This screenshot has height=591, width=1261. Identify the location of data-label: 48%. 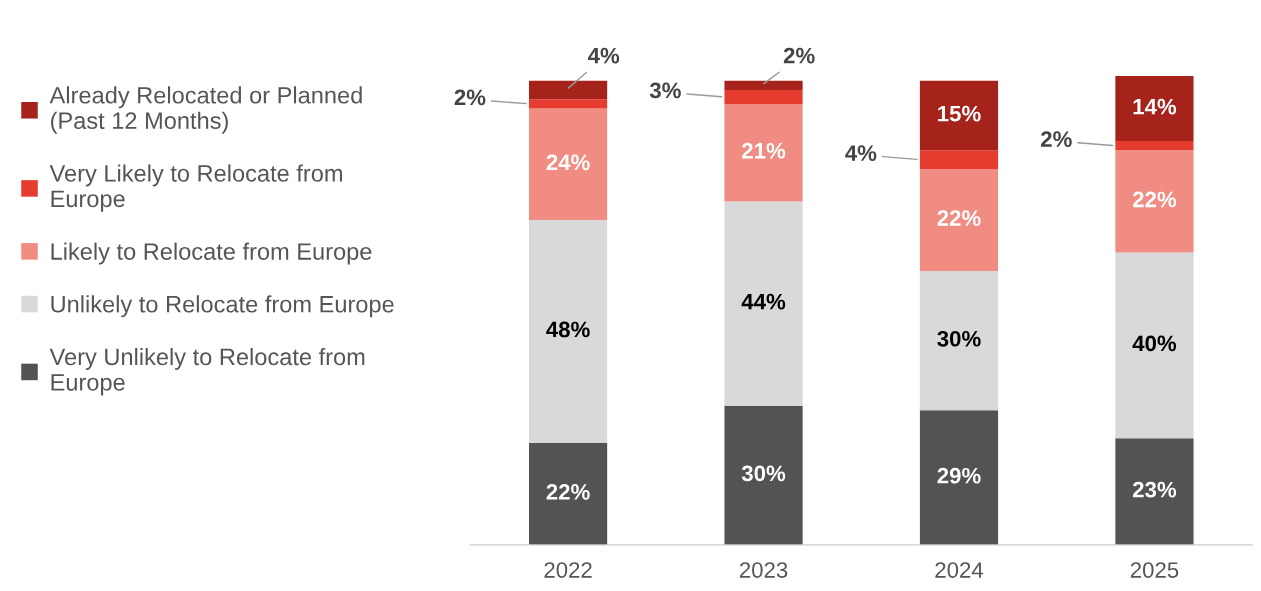
(568, 329).